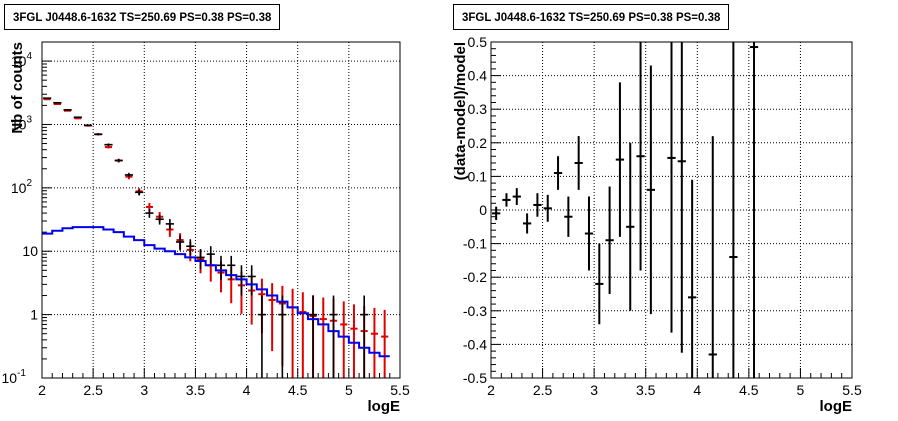 Image resolution: width=898 pixels, height=421 pixels. I want to click on y-tick-label: 0.5, so click(478, 42).